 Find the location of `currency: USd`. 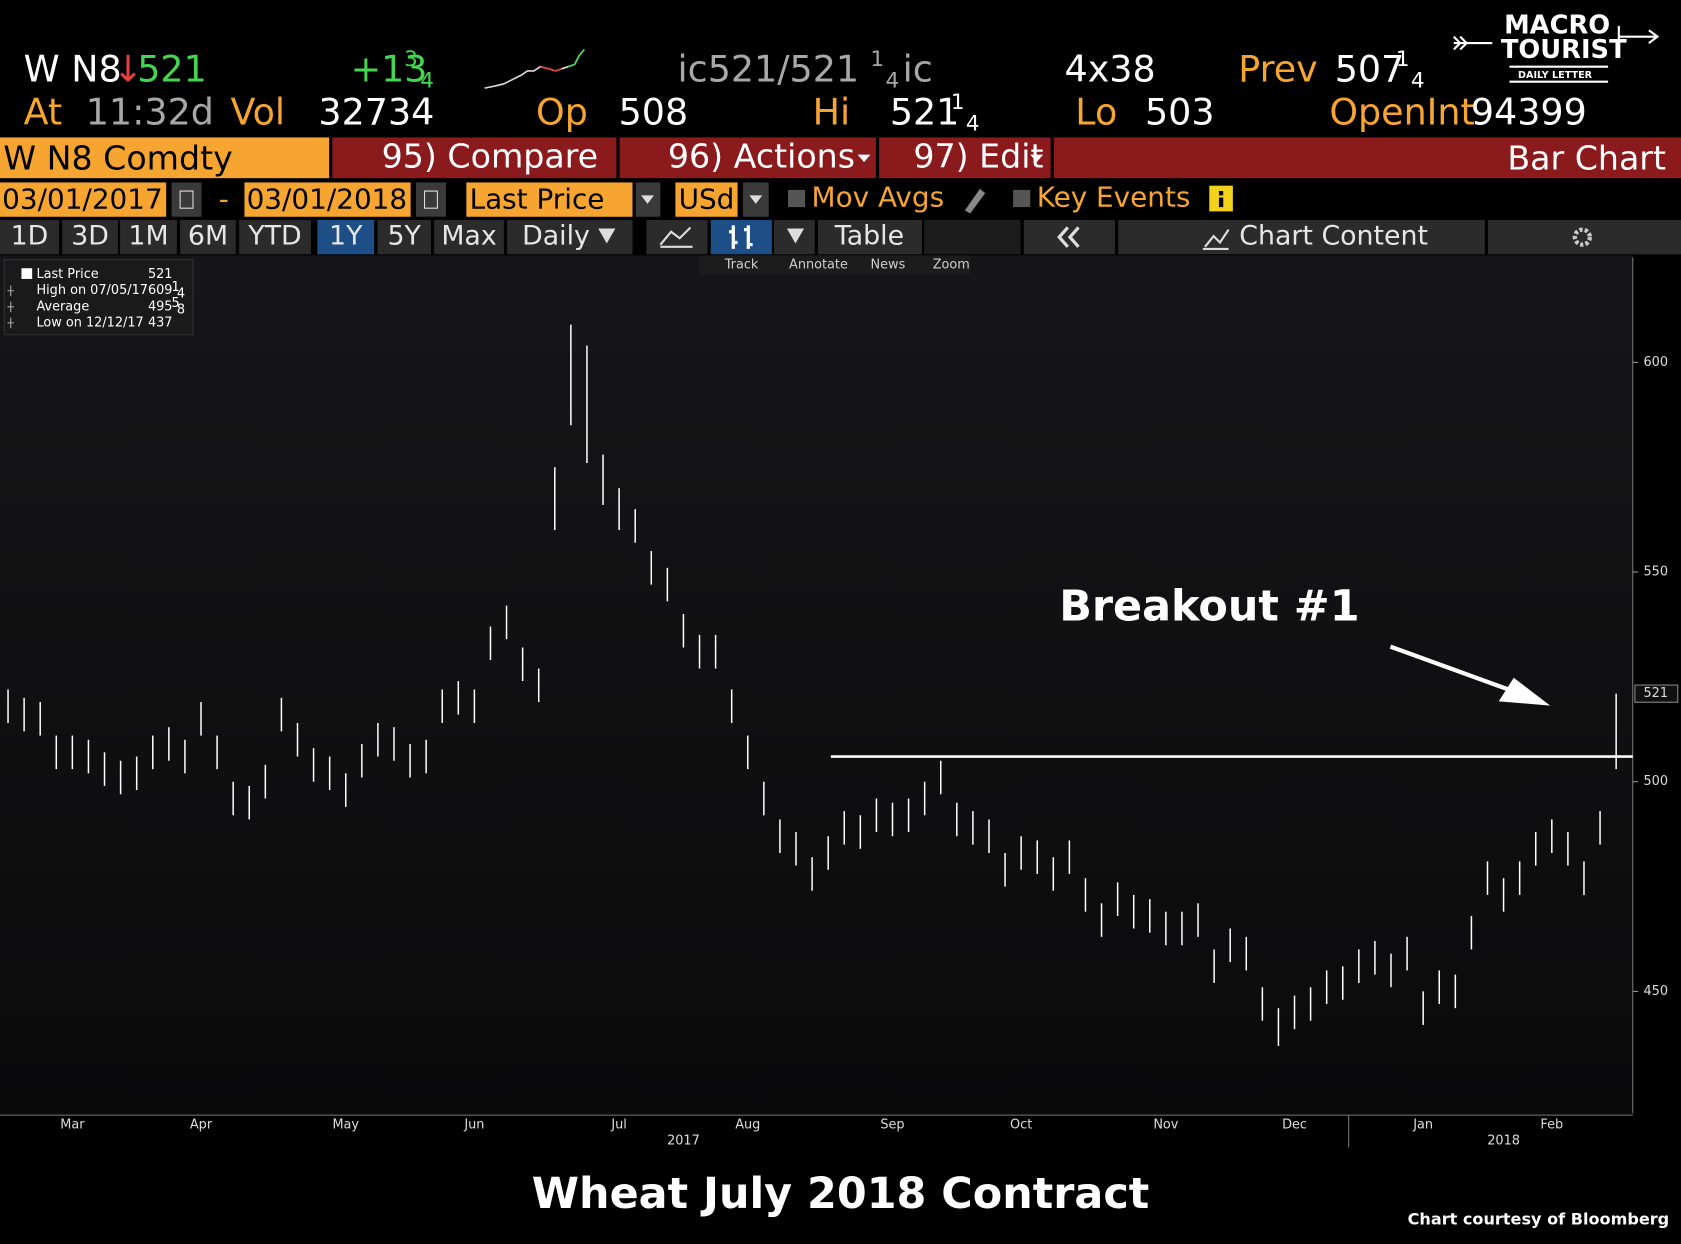

currency: USd is located at coordinates (707, 199).